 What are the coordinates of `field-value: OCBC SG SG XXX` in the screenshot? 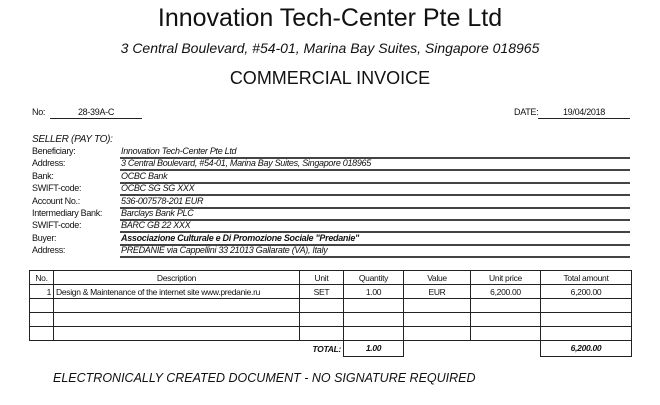 It's located at (375, 190).